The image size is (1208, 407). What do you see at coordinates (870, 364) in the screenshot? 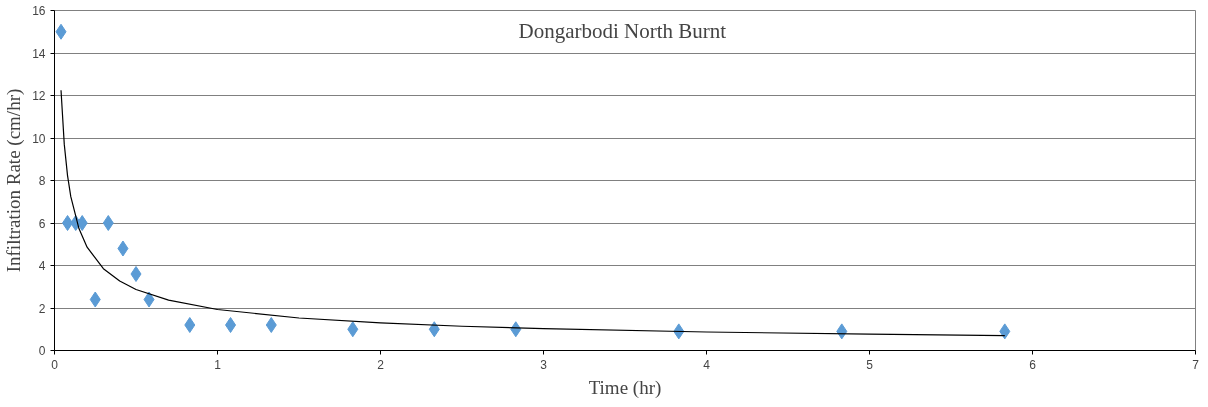
I see `x-tick-label: 5` at bounding box center [870, 364].